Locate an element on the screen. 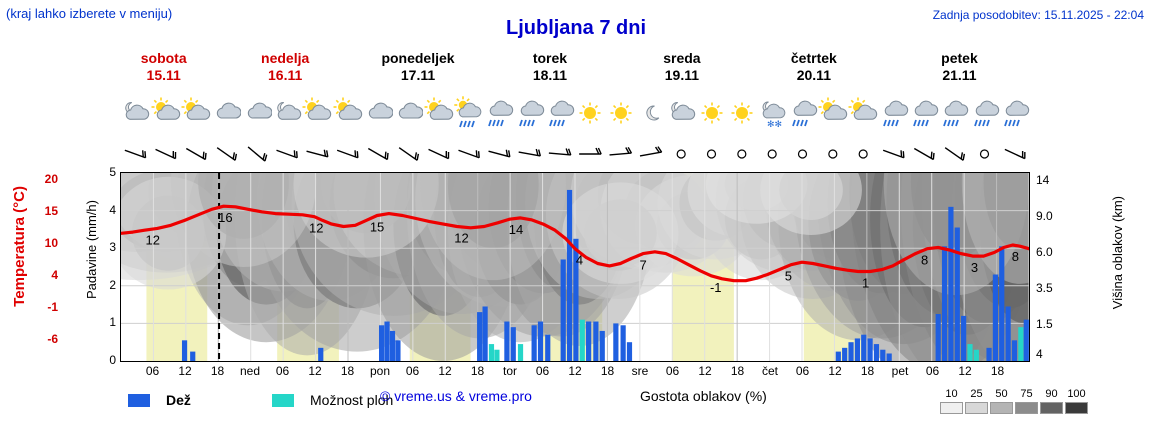 The image size is (1152, 443). cloud-density-tick-1: 25 is located at coordinates (976, 394).